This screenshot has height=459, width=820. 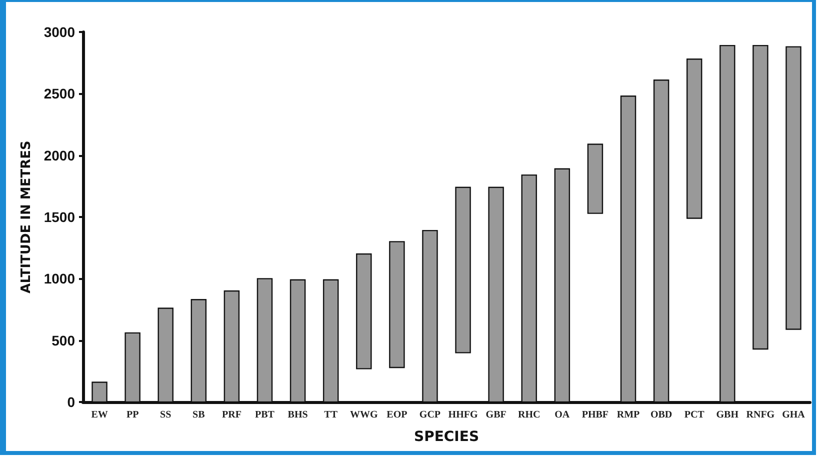 I want to click on y-tick-label: 500, so click(x=64, y=340).